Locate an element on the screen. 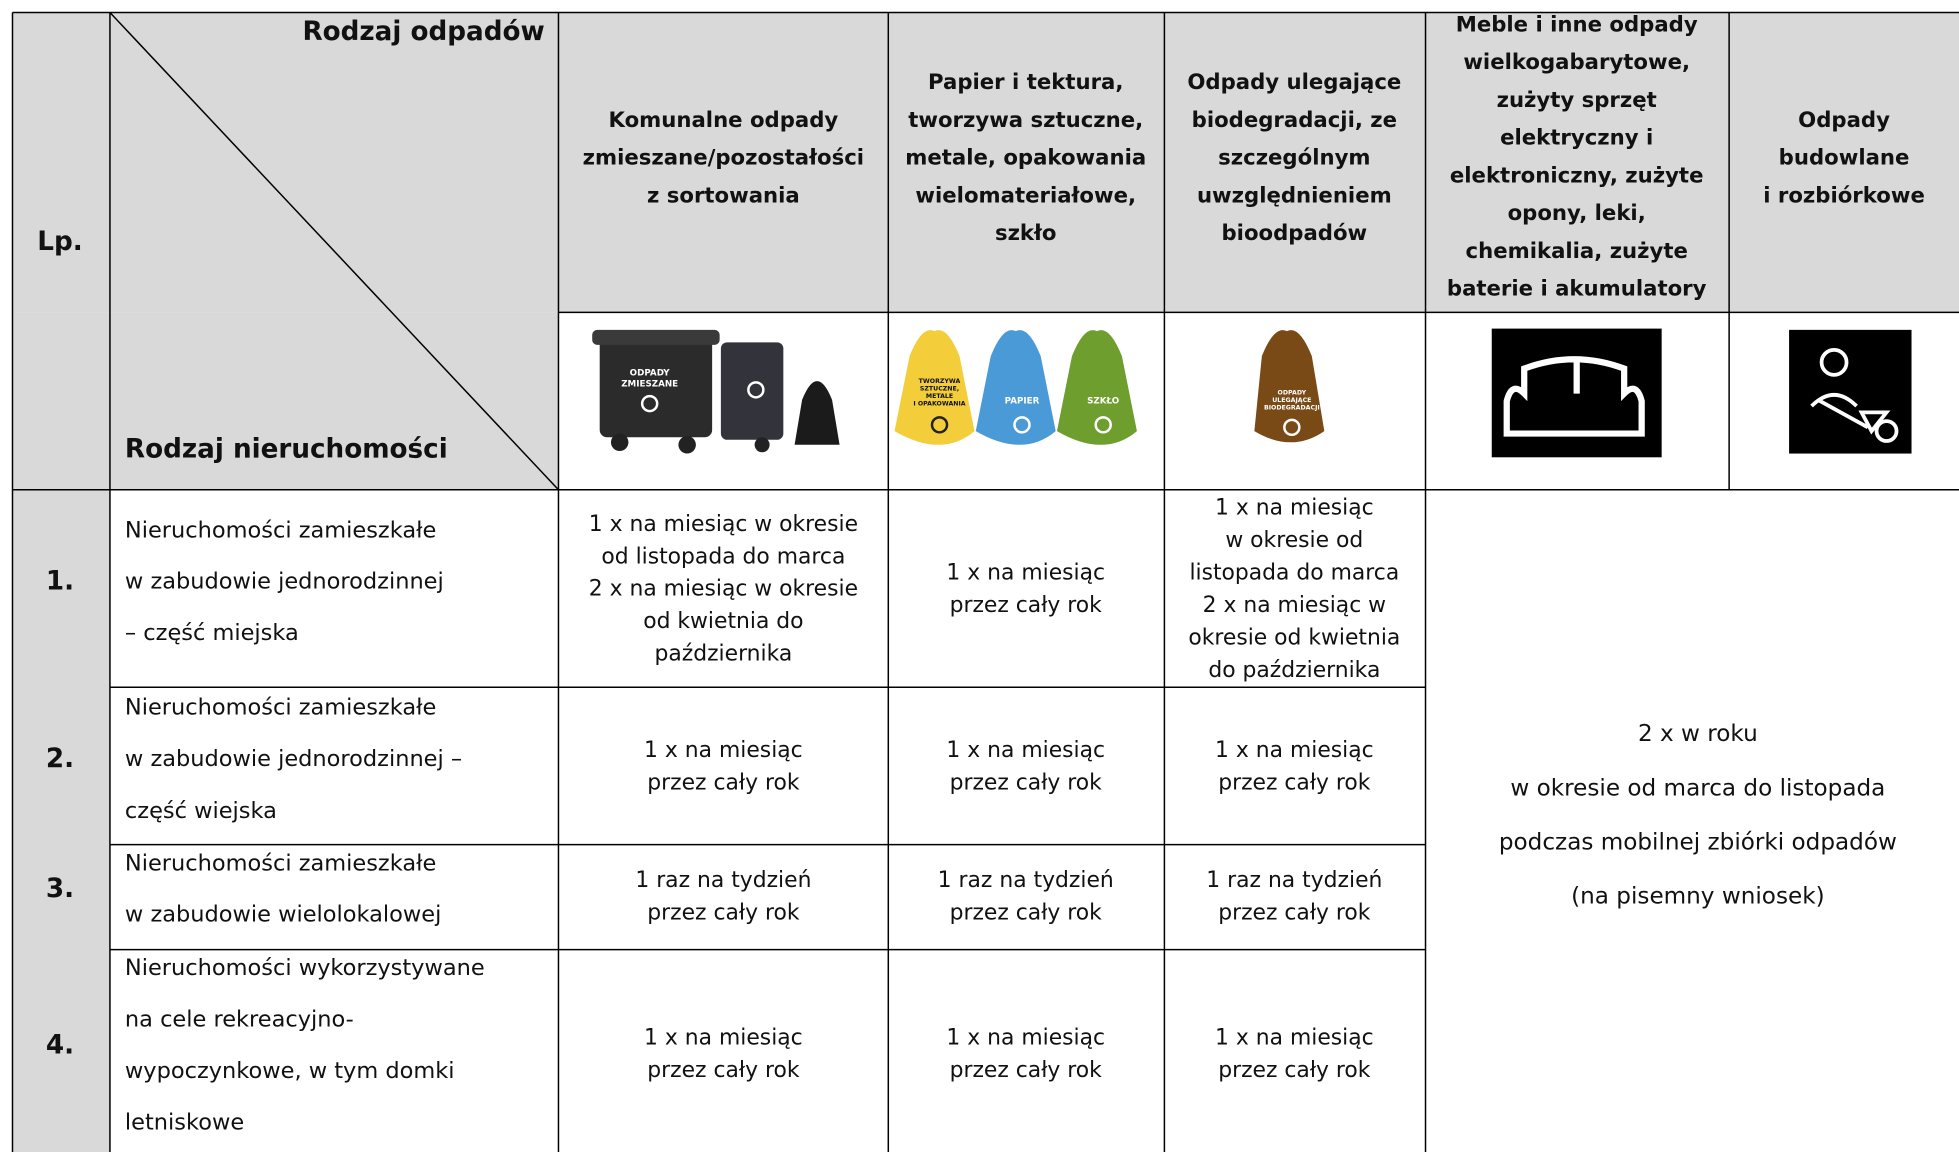  icon-label: ZMIESZANE is located at coordinates (649, 385).